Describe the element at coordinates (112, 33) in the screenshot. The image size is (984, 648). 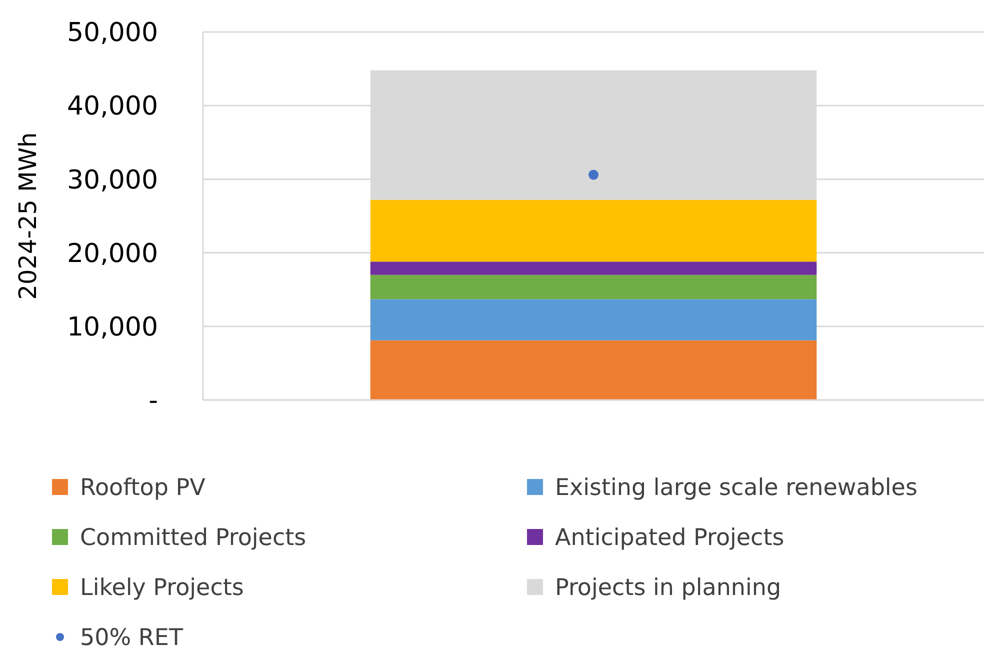
I see `y-tick-label: 50,000` at that location.